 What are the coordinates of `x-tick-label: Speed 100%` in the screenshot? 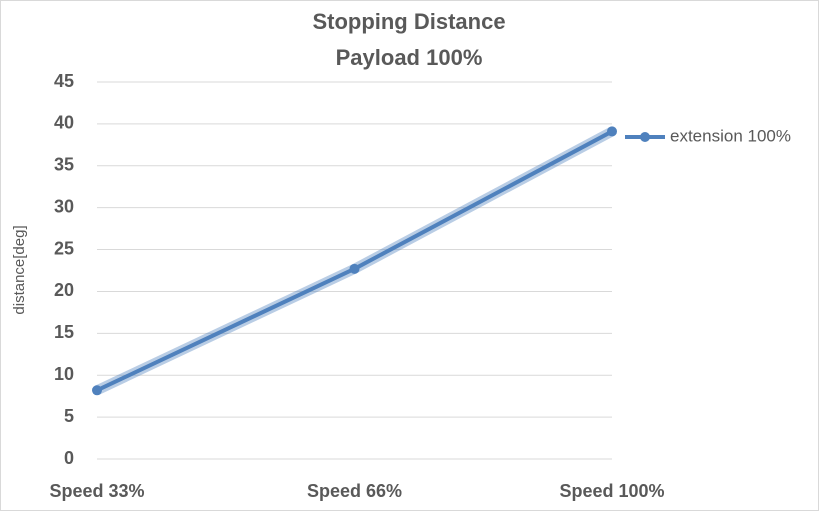 It's located at (611, 491).